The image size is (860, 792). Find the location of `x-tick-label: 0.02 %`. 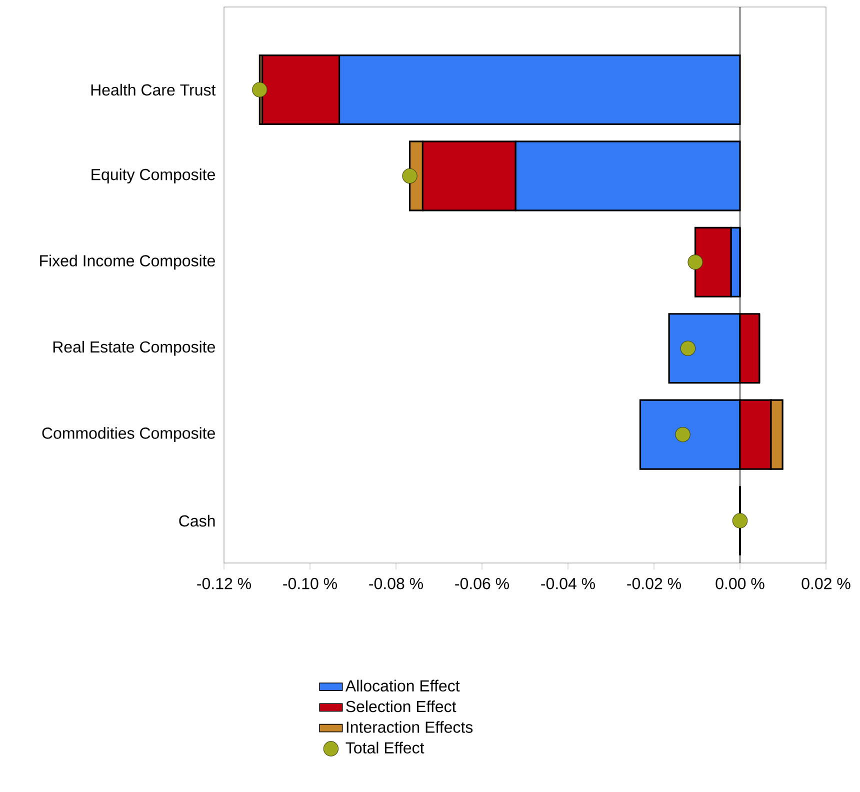

x-tick-label: 0.02 % is located at coordinates (826, 584).